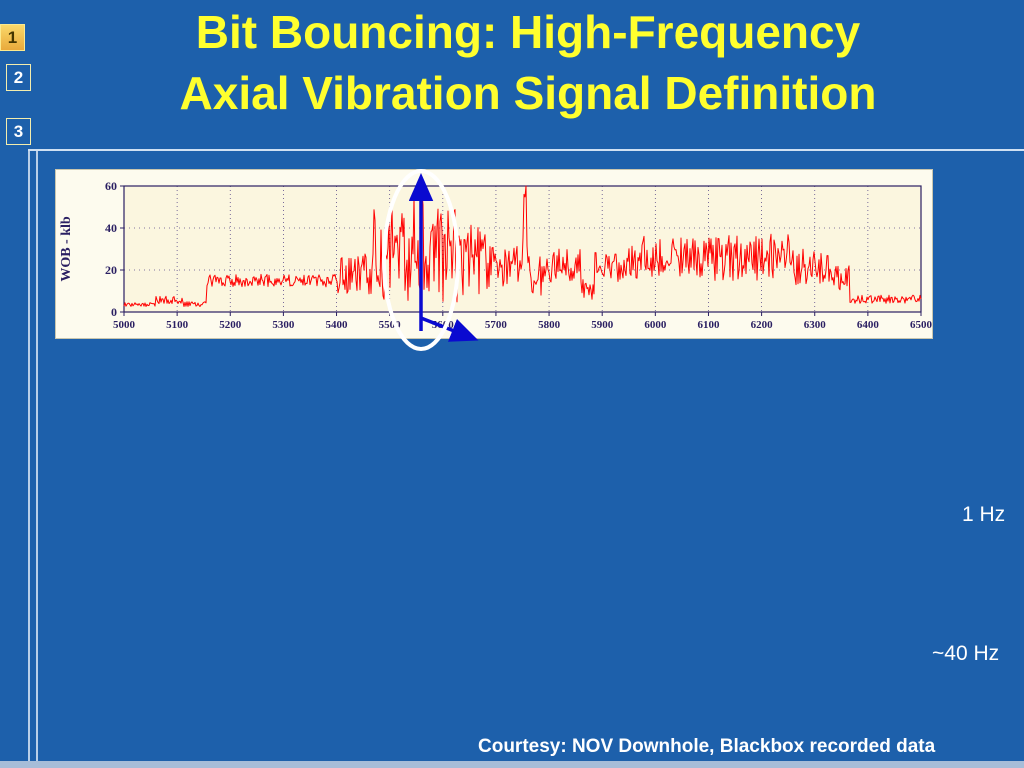 The image size is (1024, 768). What do you see at coordinates (528, 92) in the screenshot?
I see `title-line-2: Axial Vibration Signal Definition` at bounding box center [528, 92].